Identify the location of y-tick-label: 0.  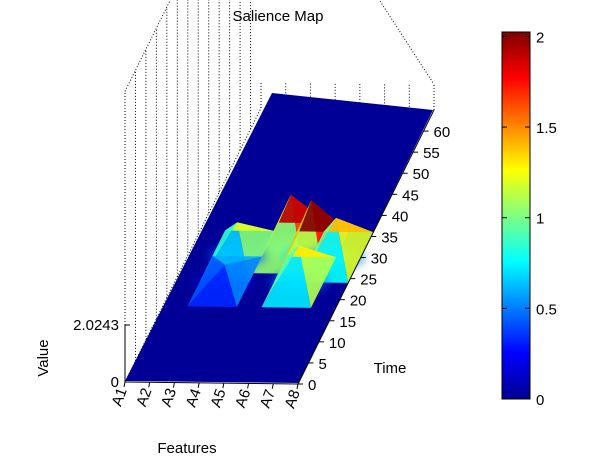
(312, 385).